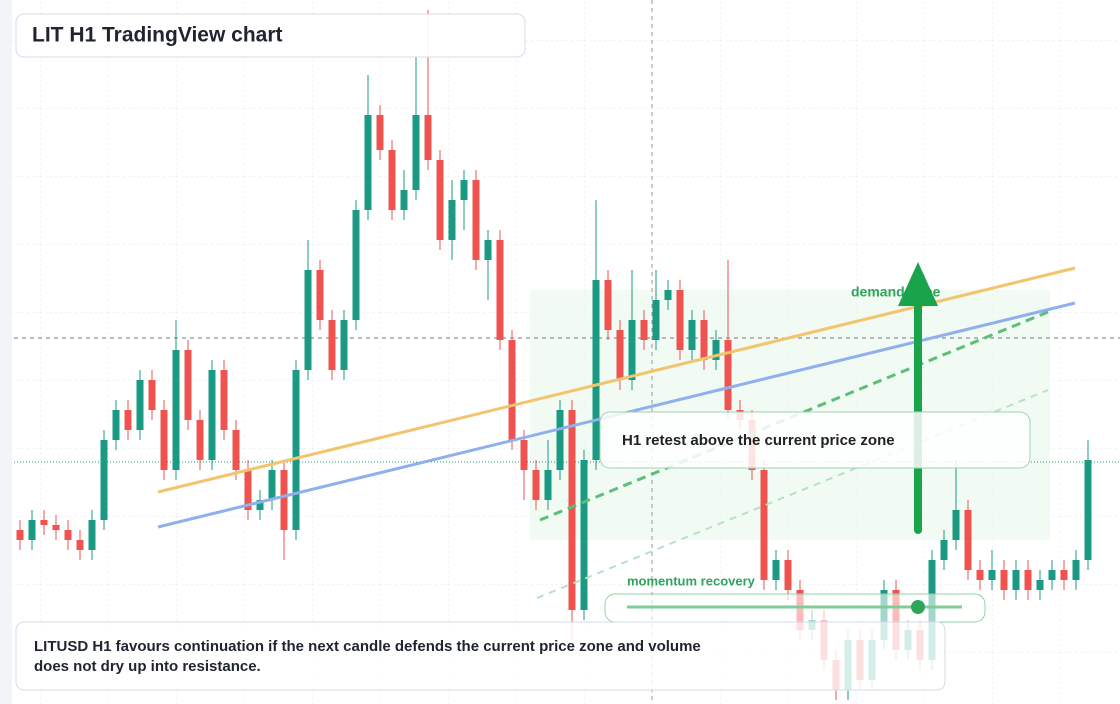 The image size is (1120, 704). I want to click on retest-label: H1 retest above the current price zone, so click(758, 440).